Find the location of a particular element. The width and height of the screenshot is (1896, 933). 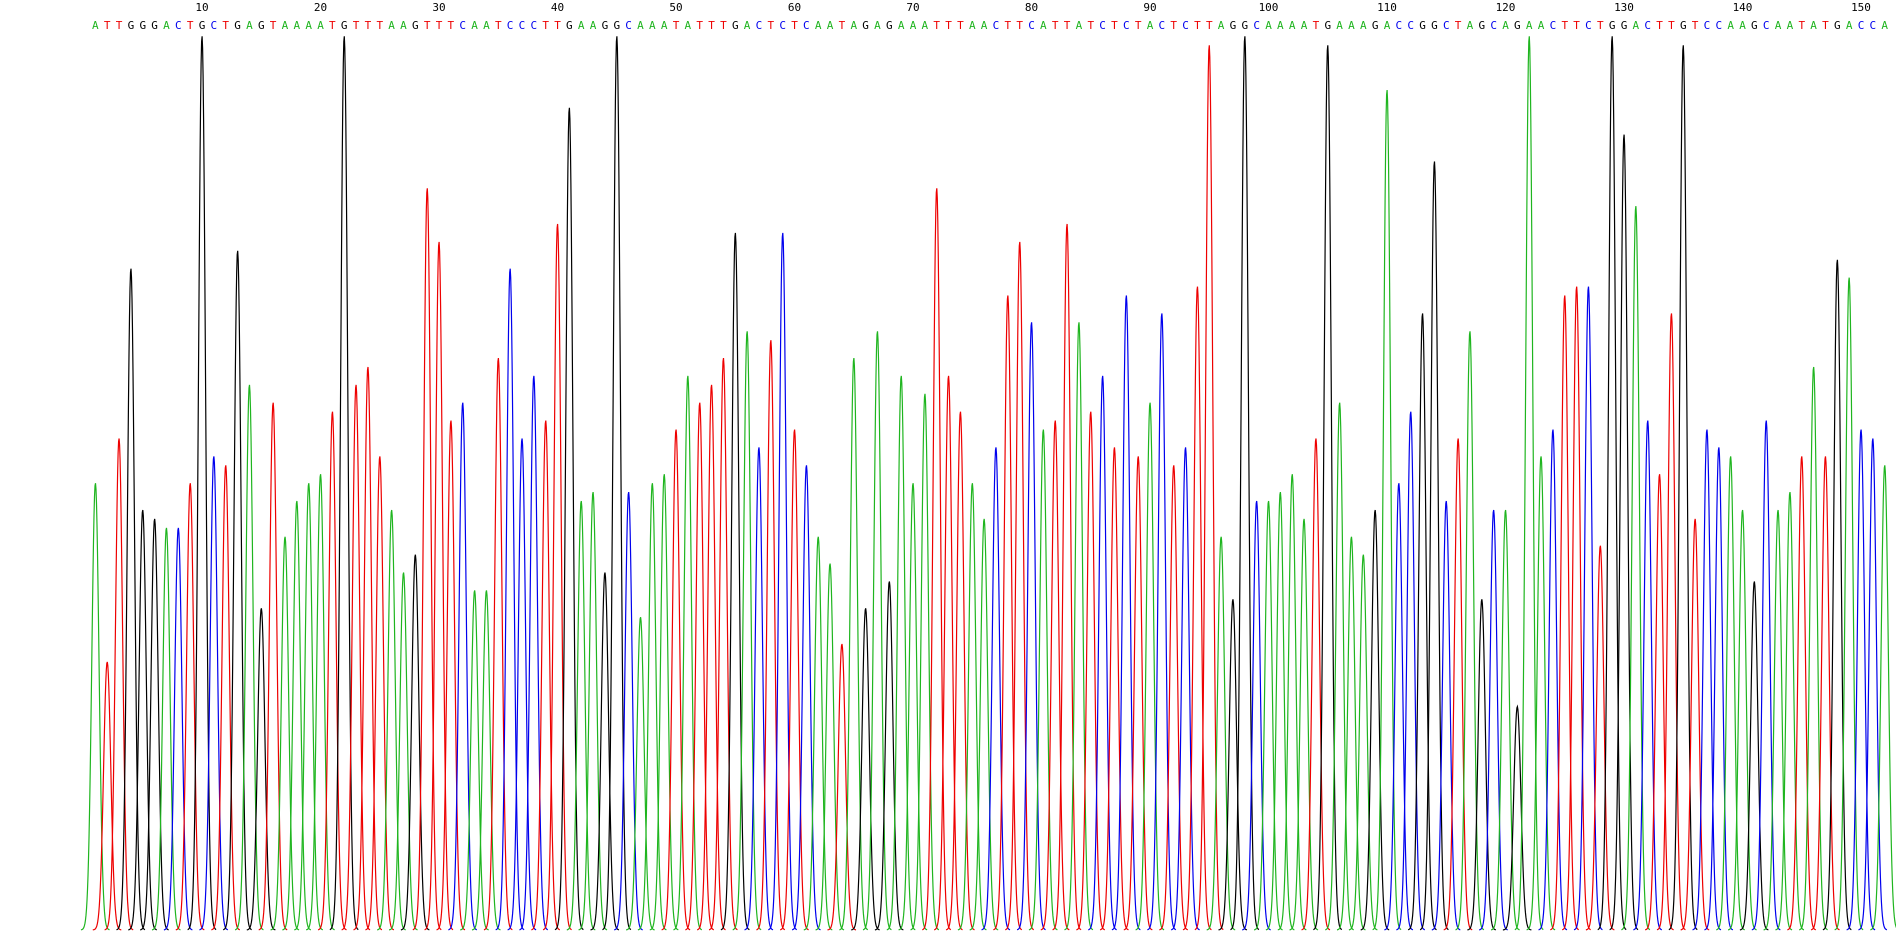

x-tick-label: 30 is located at coordinates (438, 7).